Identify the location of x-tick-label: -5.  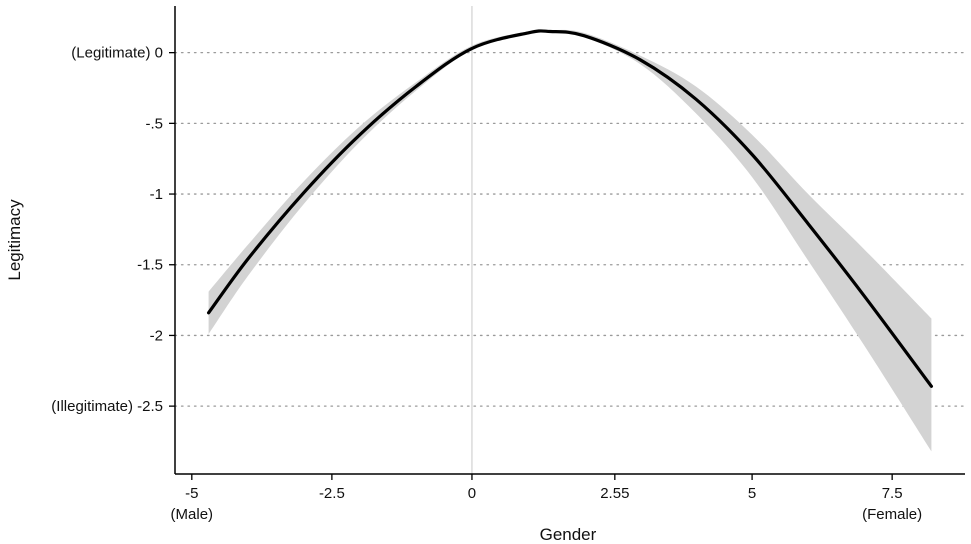
(191, 493).